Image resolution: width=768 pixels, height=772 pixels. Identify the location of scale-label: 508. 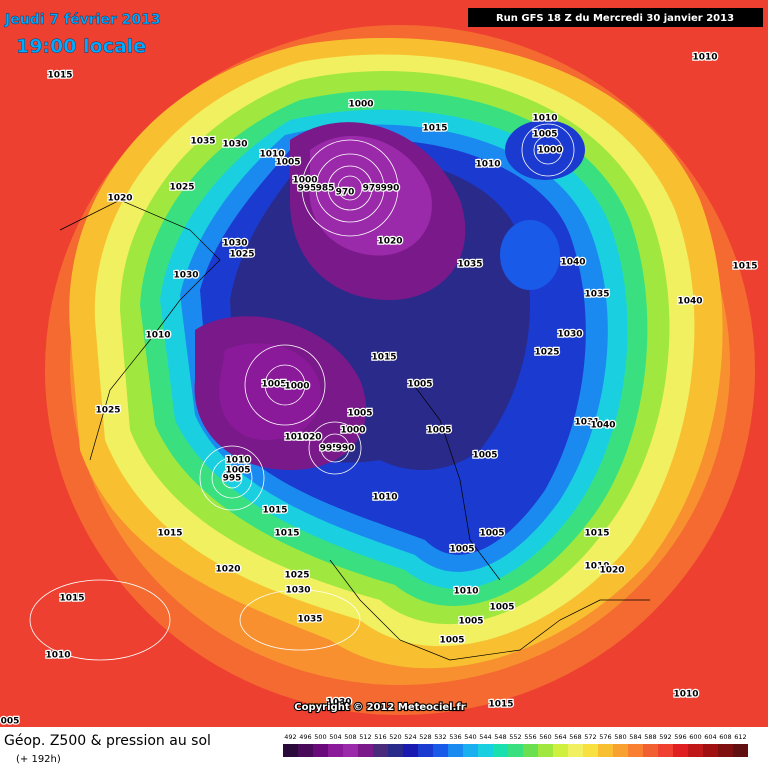
(350, 737).